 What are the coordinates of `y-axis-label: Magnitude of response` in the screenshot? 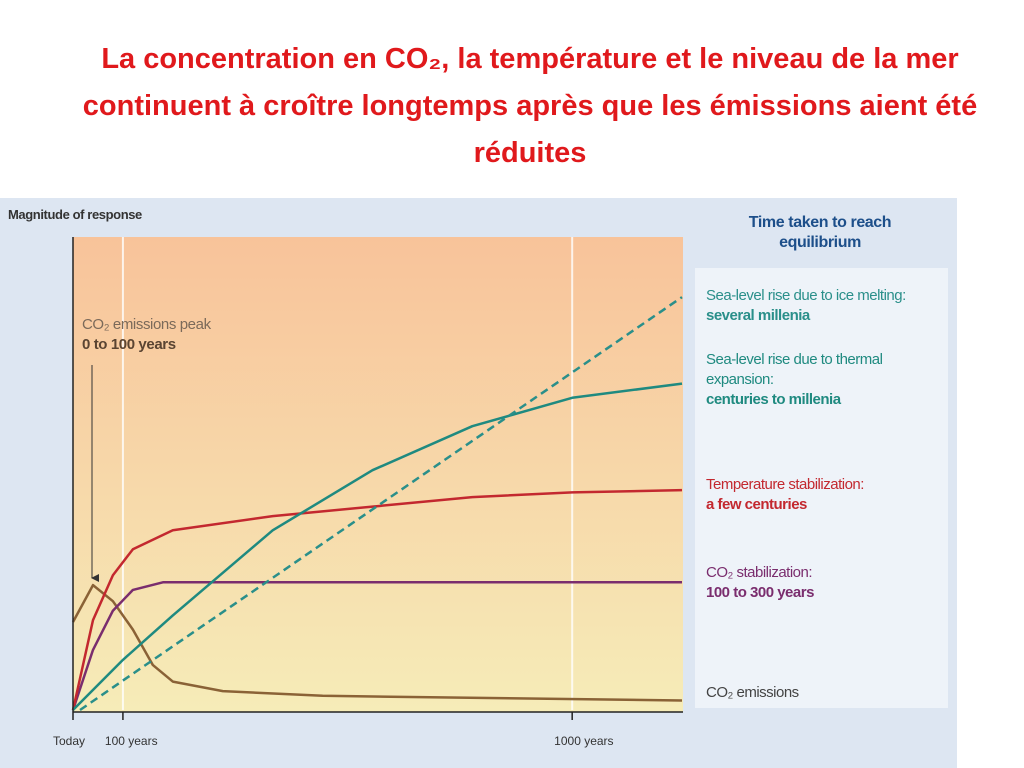 It's located at (75, 214).